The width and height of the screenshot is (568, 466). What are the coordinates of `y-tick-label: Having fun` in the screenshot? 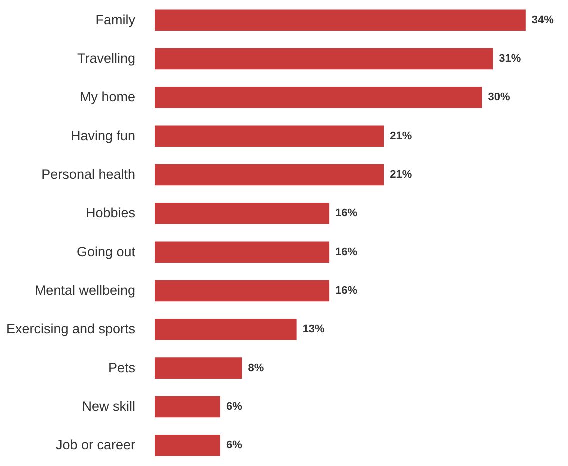 It's located at (103, 136).